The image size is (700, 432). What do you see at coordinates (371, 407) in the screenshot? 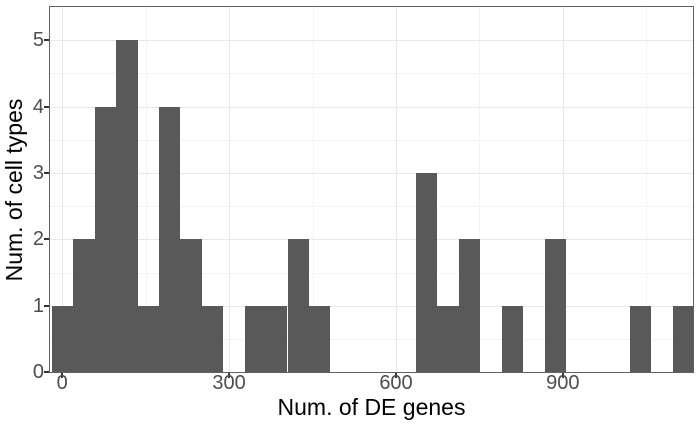
I see `x-axis-title: Num. of DE genes` at bounding box center [371, 407].